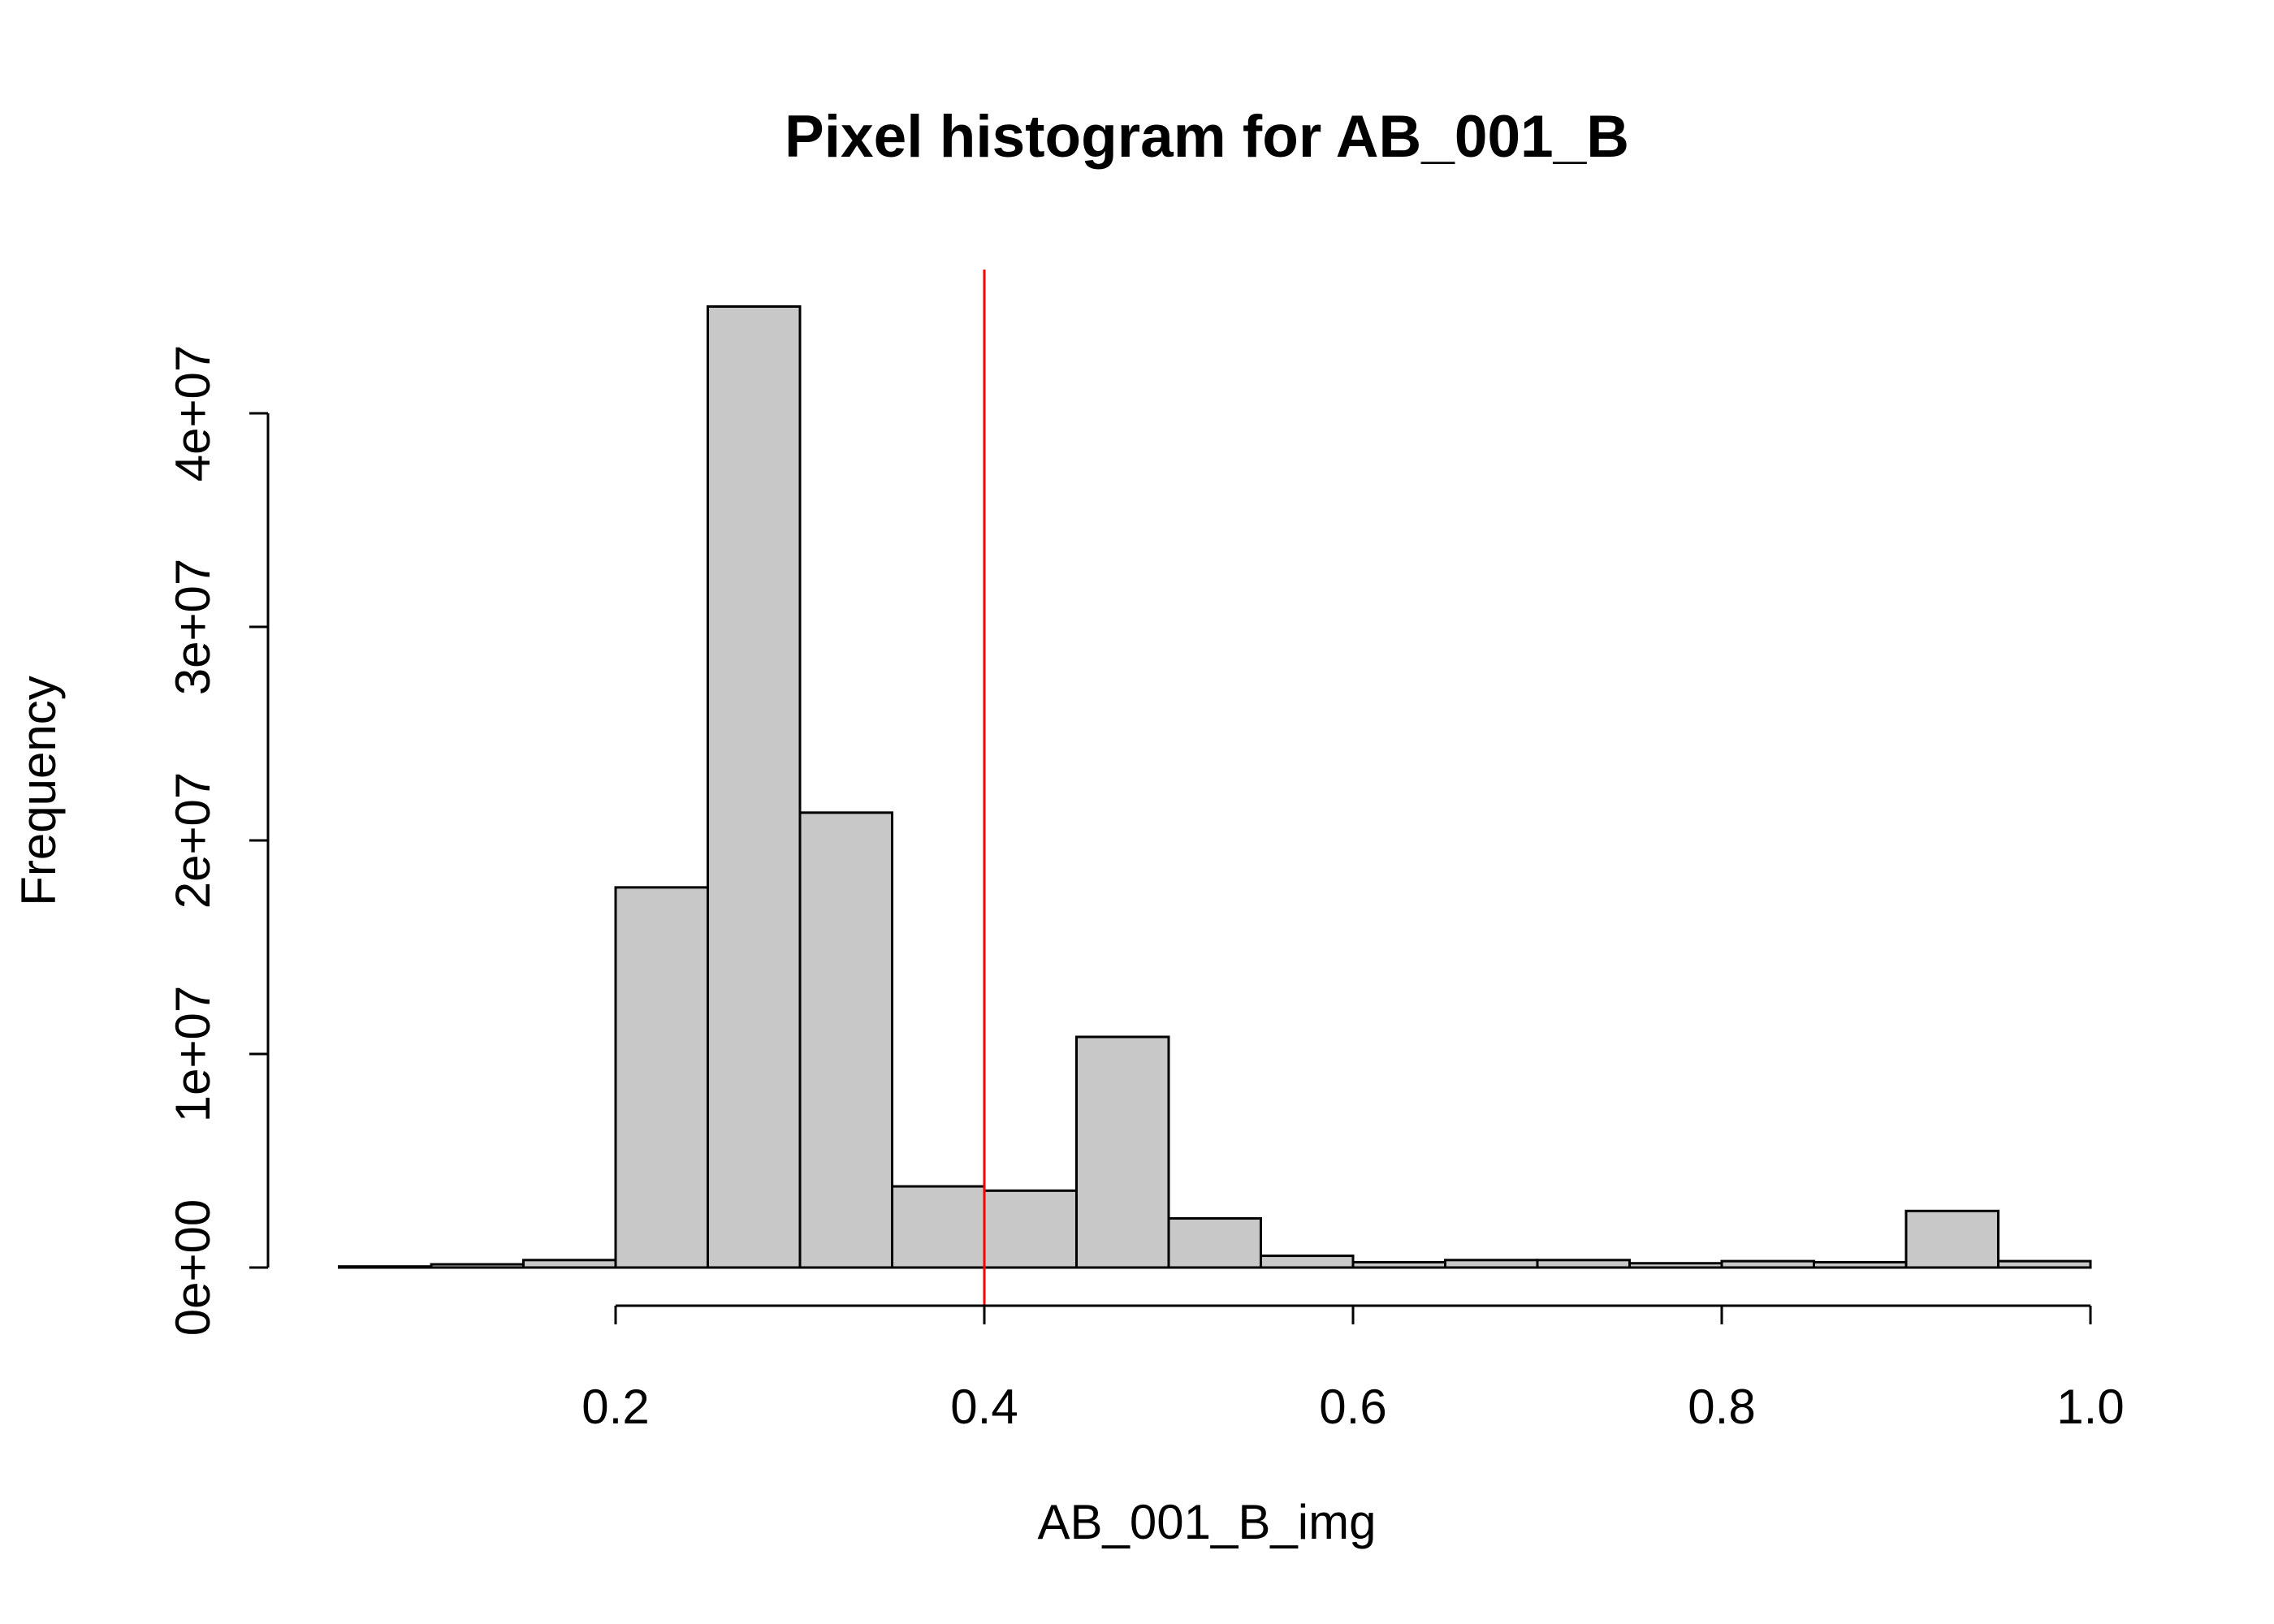  I want to click on x-tick-label: 1.0, so click(2090, 1407).